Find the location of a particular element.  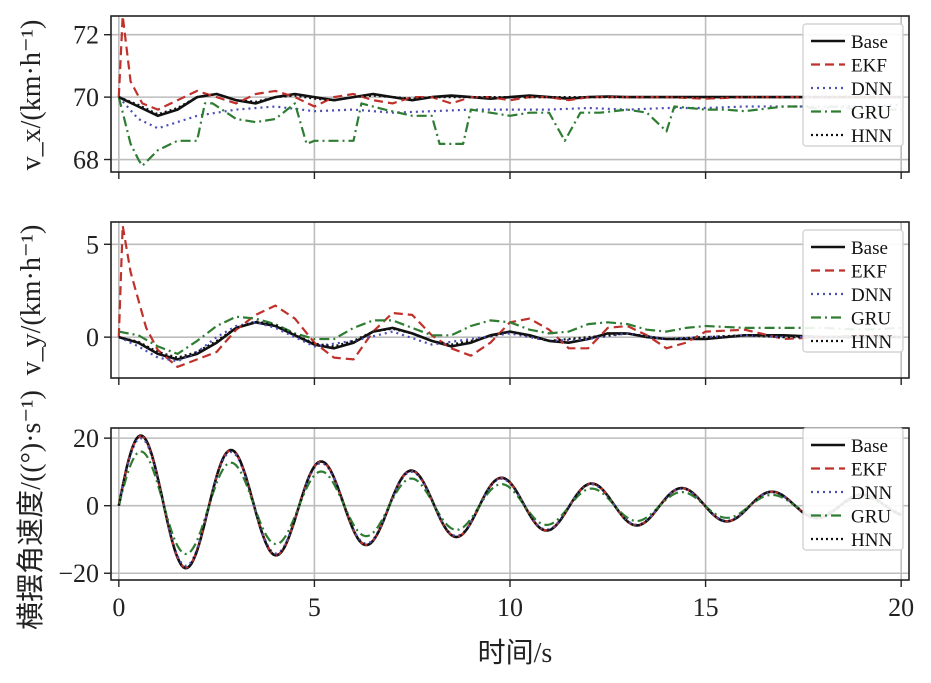

y-tick-label: 20 is located at coordinates (86, 438).